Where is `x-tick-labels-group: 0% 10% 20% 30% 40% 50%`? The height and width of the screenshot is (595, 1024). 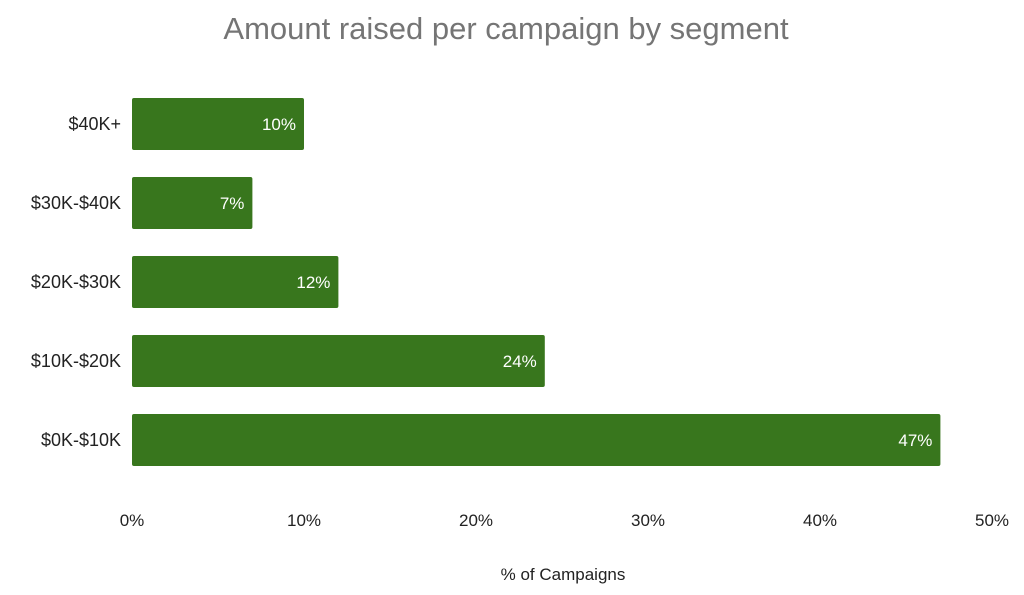
x-tick-labels-group: 0% 10% 20% 30% 40% 50% is located at coordinates (564, 520).